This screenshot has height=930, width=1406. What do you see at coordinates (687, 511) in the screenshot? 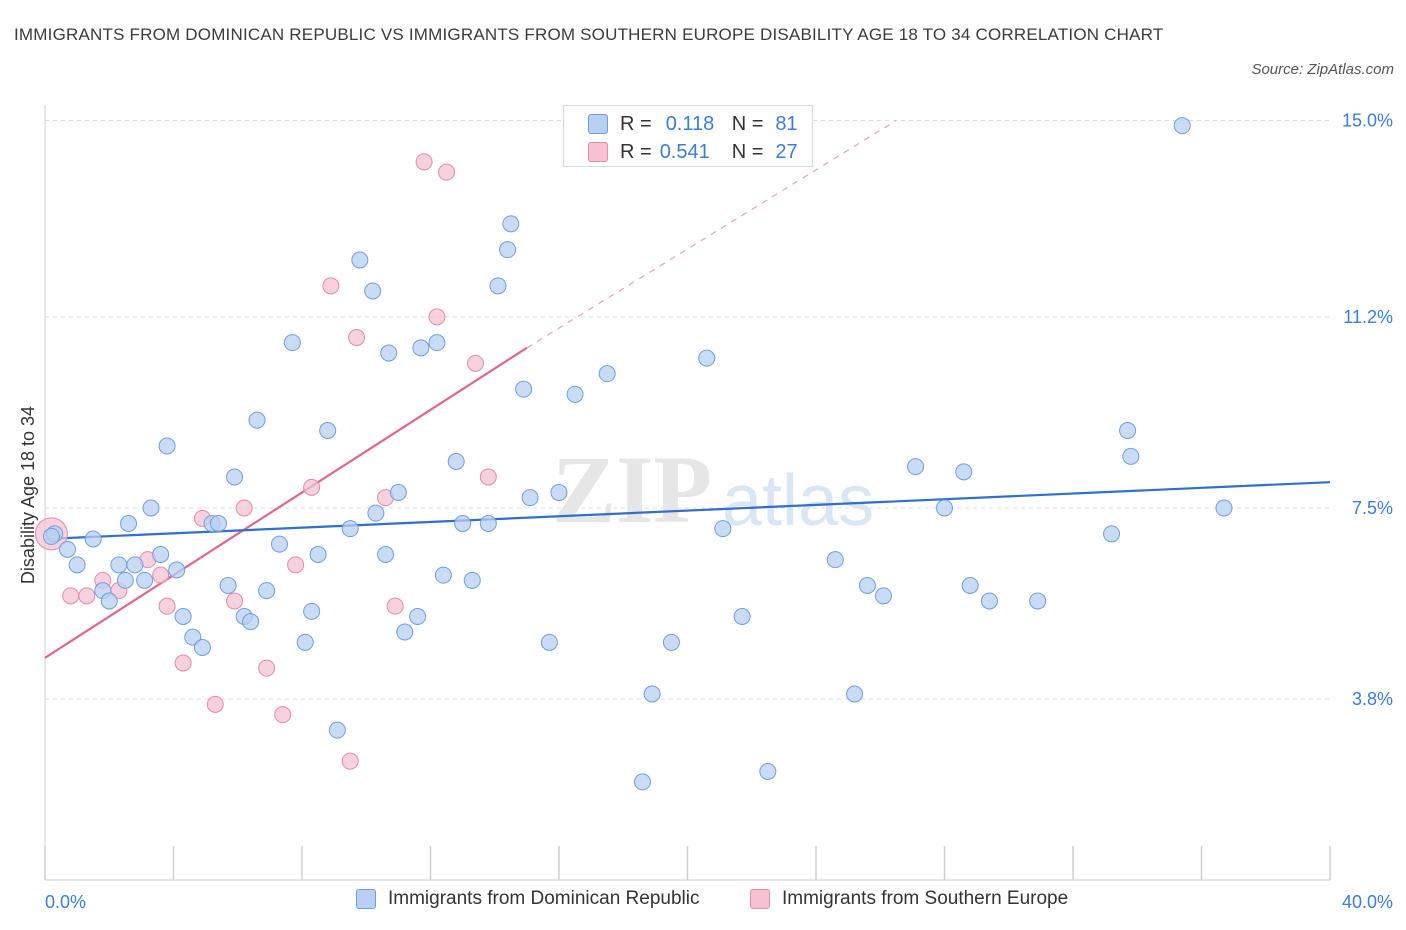
I see `blue-trend-line` at bounding box center [687, 511].